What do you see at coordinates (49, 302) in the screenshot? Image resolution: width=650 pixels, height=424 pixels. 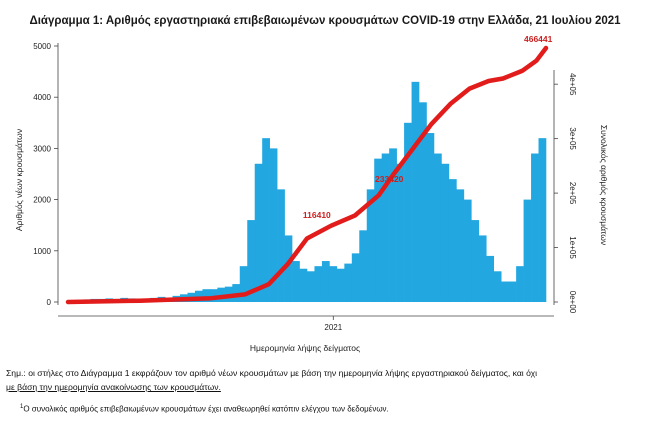 I see `y-tick-label: 0` at bounding box center [49, 302].